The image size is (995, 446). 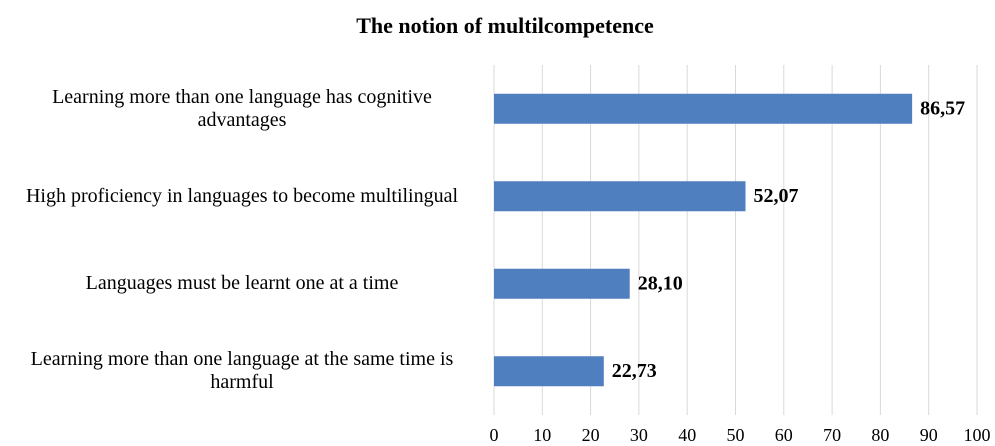 I want to click on x-tick-label: 100, so click(x=977, y=435).